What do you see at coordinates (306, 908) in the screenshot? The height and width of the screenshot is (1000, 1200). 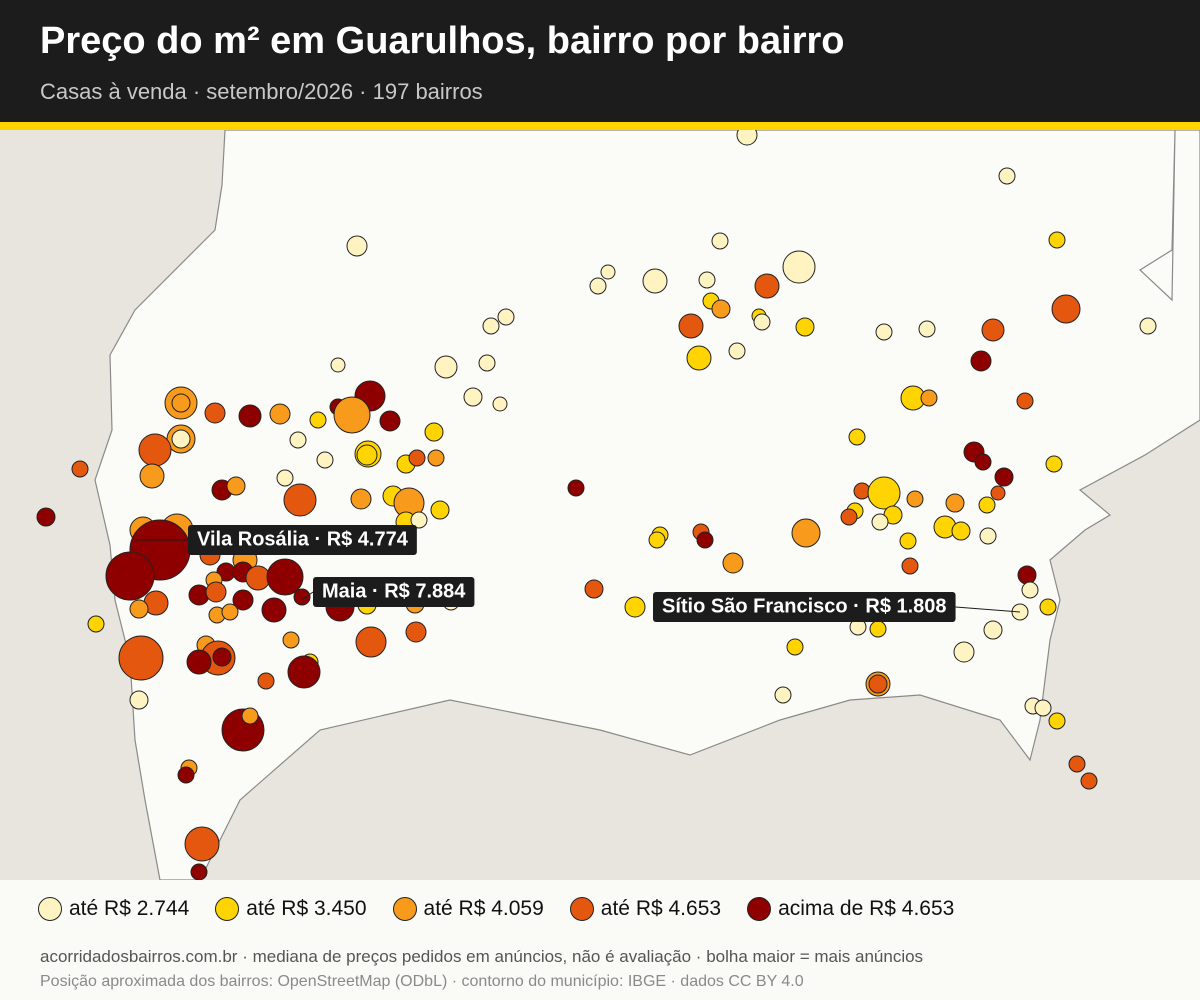 I see `legend-label: até R$ 3.450` at bounding box center [306, 908].